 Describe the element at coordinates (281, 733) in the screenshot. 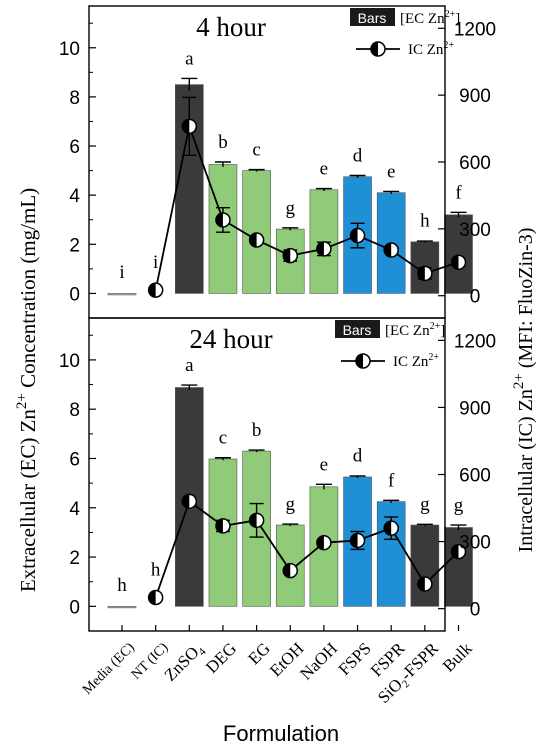

I see `x-axis-label: Formulation` at that location.